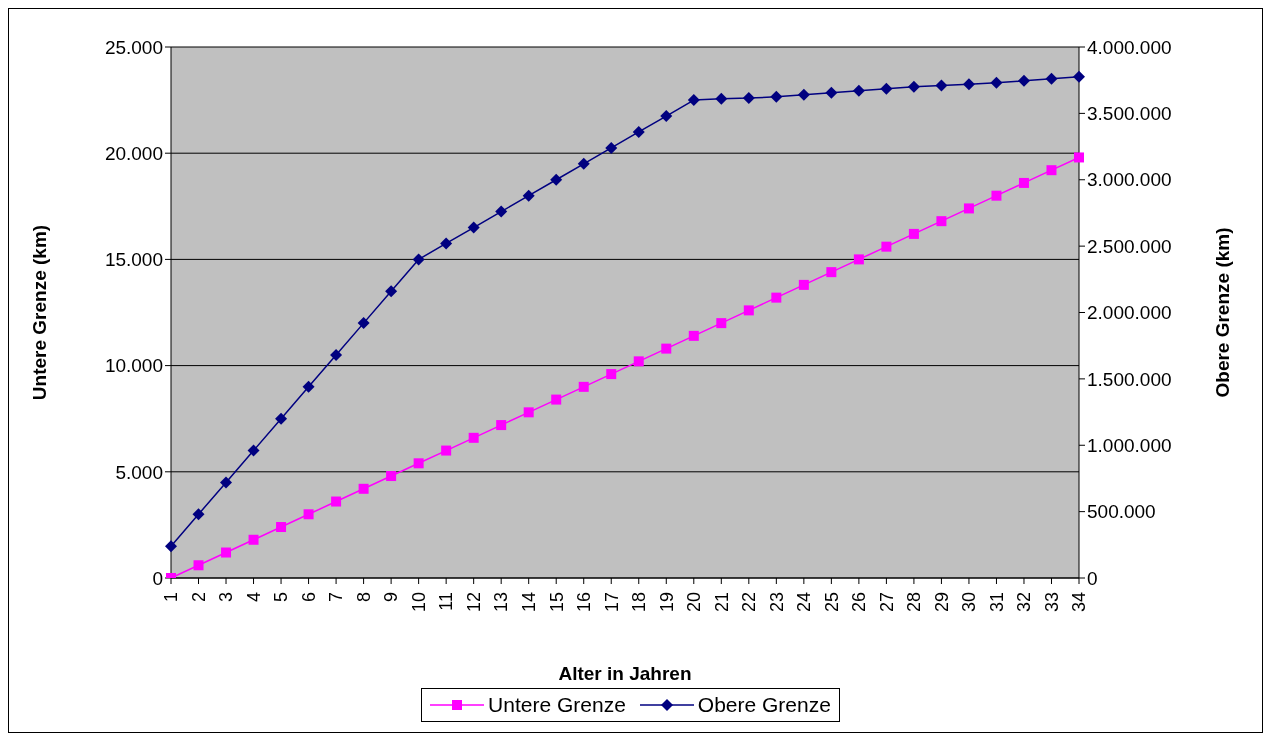 Image resolution: width=1271 pixels, height=733 pixels. Describe the element at coordinates (969, 602) in the screenshot. I see `x-tick-label: 30` at that location.